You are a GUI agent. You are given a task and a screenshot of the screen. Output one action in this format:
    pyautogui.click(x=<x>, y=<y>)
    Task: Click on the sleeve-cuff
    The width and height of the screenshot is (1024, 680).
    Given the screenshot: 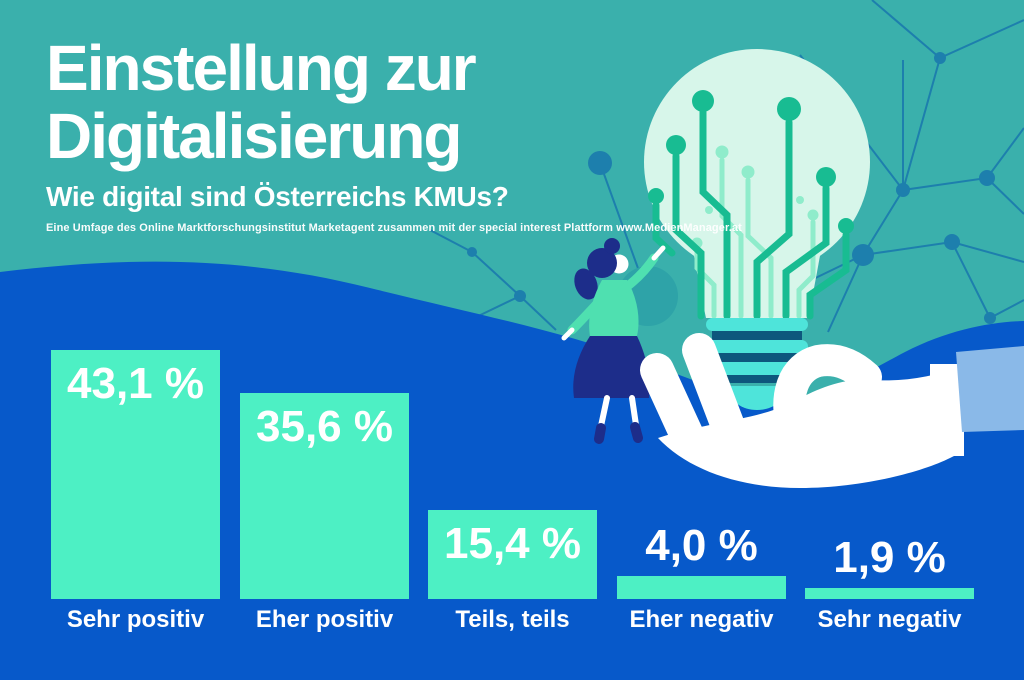 What is the action you would take?
    pyautogui.click(x=990, y=389)
    